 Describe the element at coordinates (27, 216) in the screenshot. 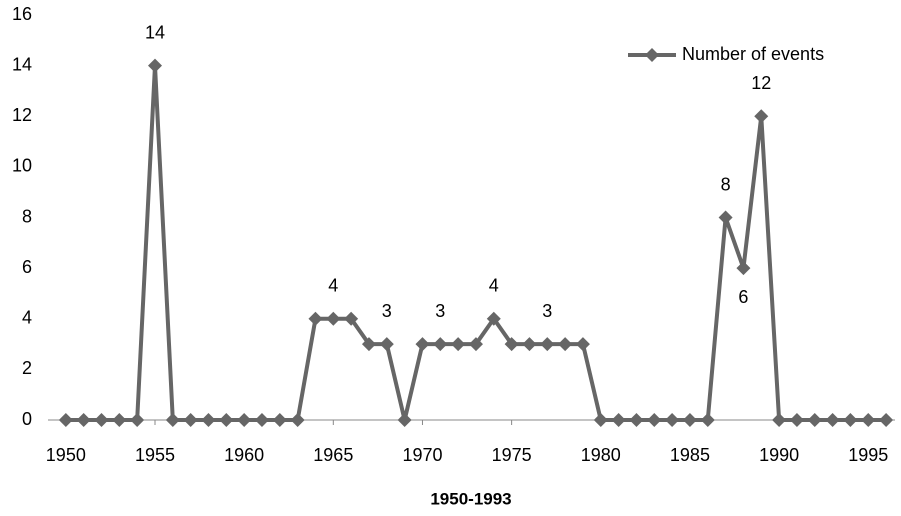

I see `y-tick-label: 8` at that location.